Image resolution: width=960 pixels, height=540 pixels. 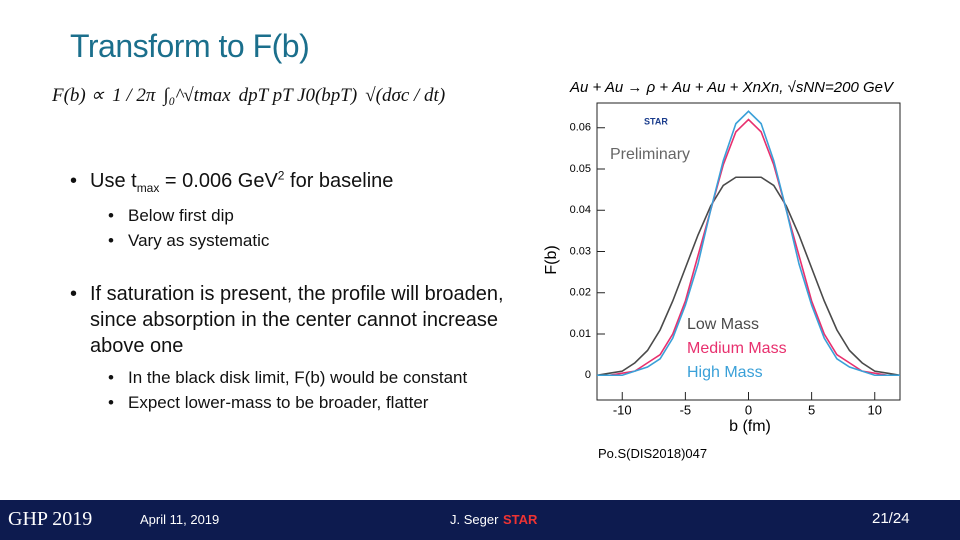 I want to click on citation: Po.S(DIS2018)047, so click(x=653, y=453).